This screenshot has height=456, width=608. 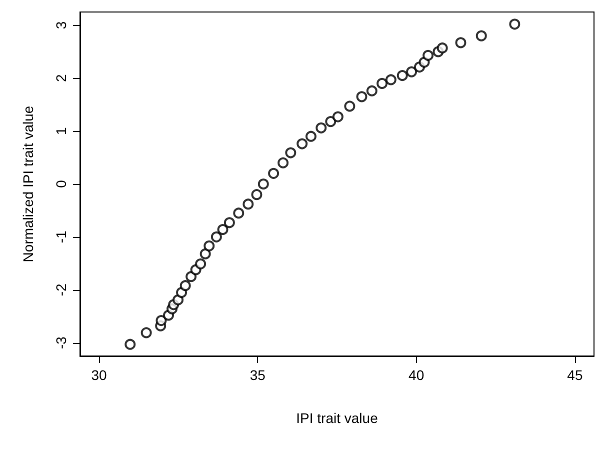 What do you see at coordinates (61, 289) in the screenshot?
I see `y-tick-label: -2` at bounding box center [61, 289].